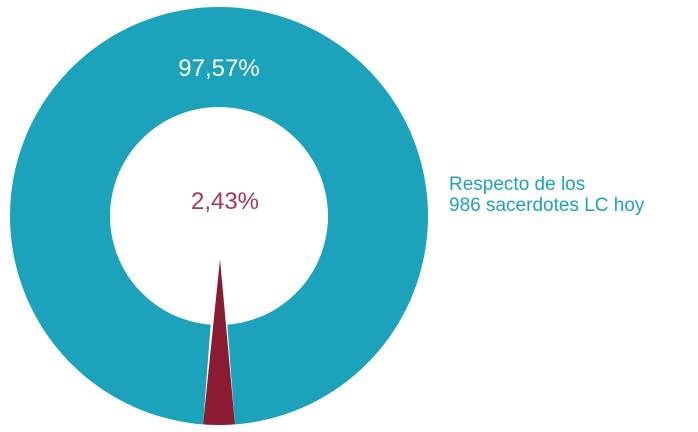 The image size is (698, 432). I want to click on chart-annotation: Respecto de los 986 sacerdotes LC hoy, so click(546, 195).